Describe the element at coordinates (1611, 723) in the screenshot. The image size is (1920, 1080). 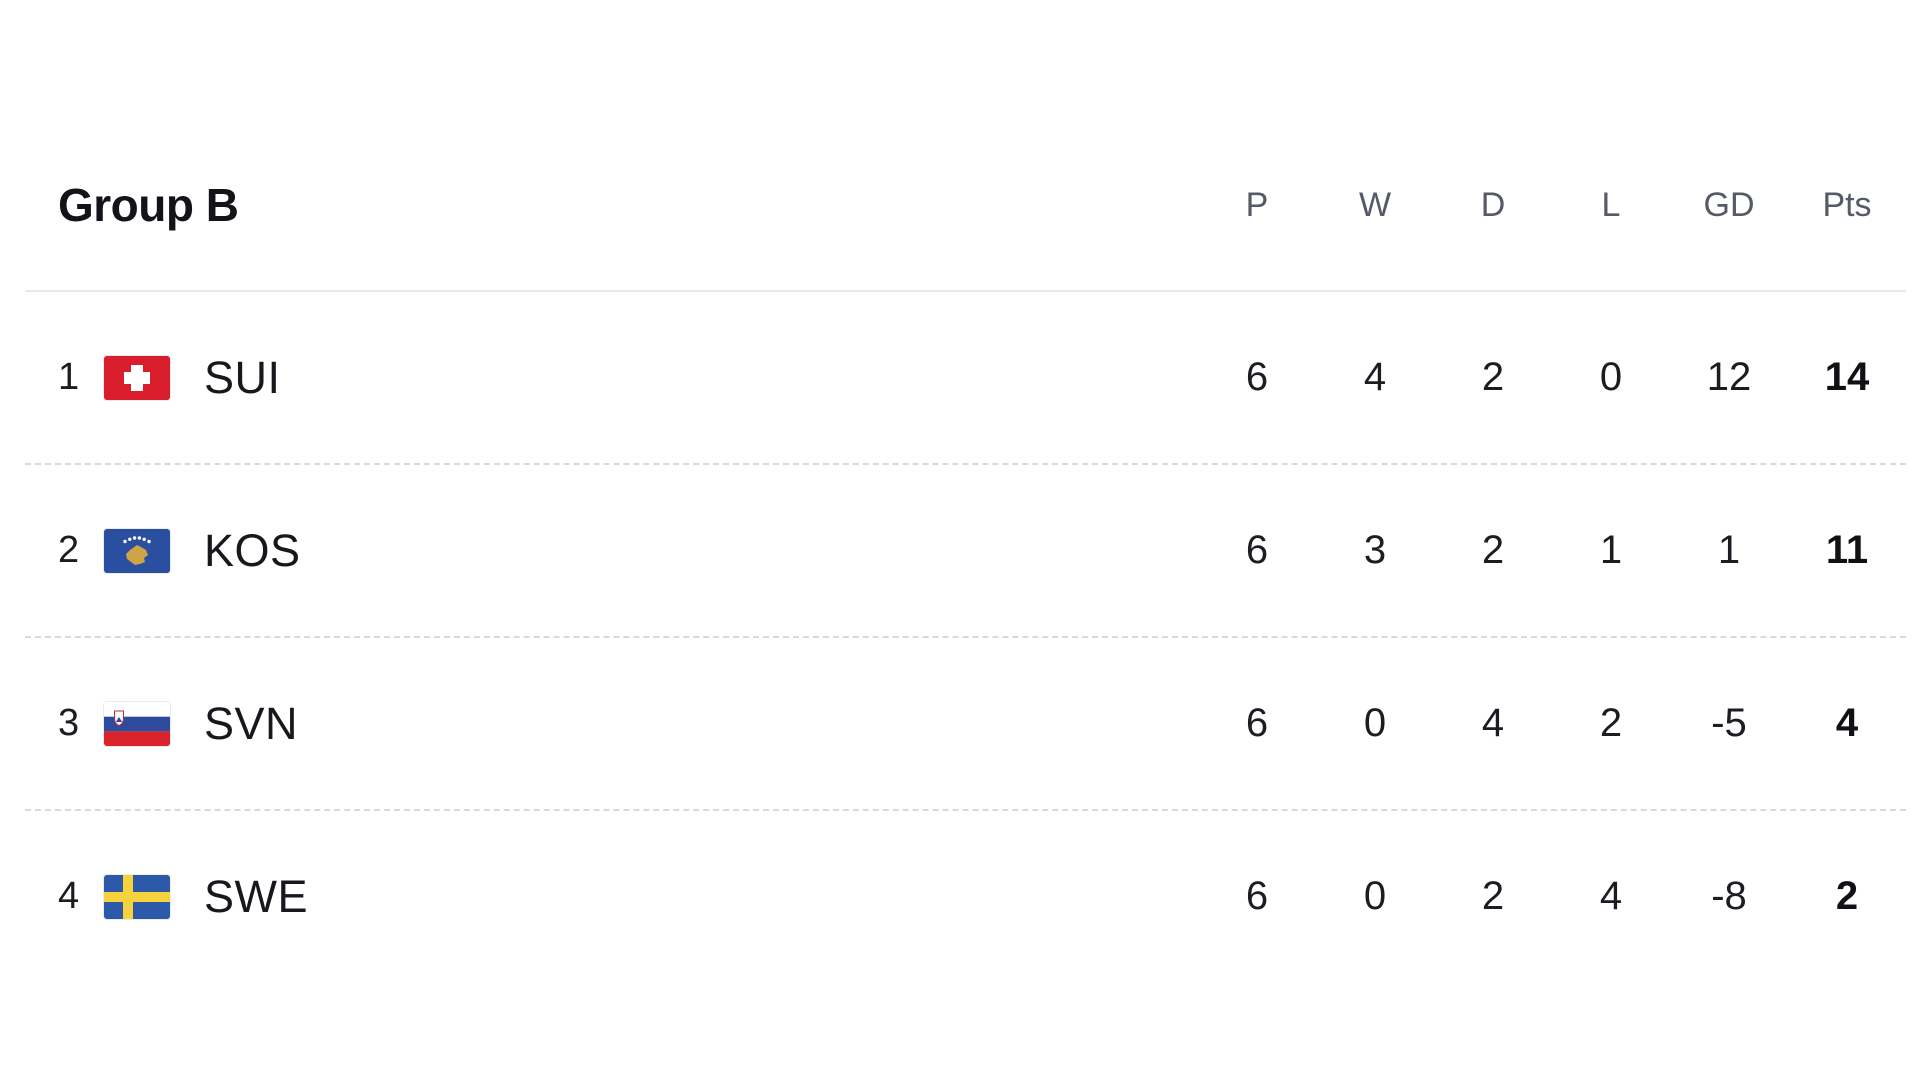
I see `stat-losses: 2` at that location.